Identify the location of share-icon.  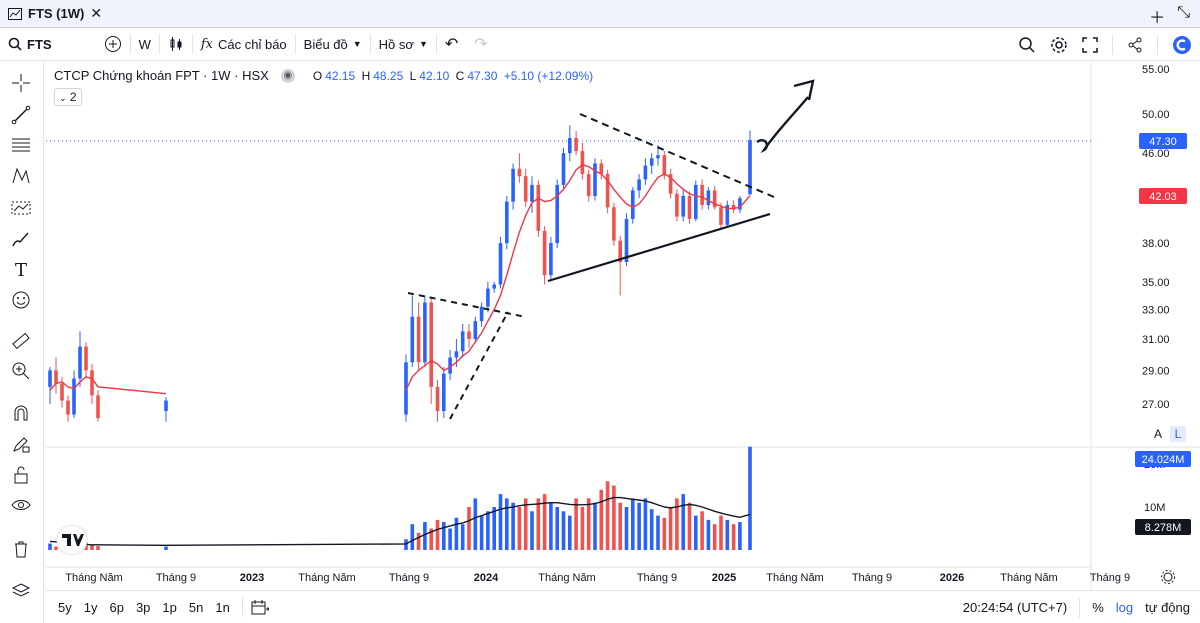
(1135, 45).